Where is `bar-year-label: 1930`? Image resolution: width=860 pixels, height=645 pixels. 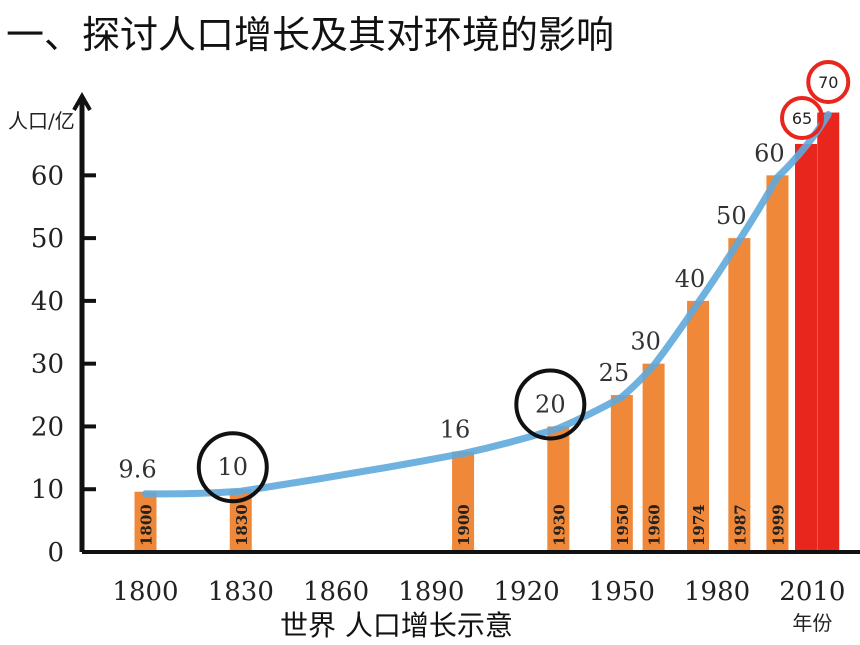 bar-year-label: 1930 is located at coordinates (559, 525).